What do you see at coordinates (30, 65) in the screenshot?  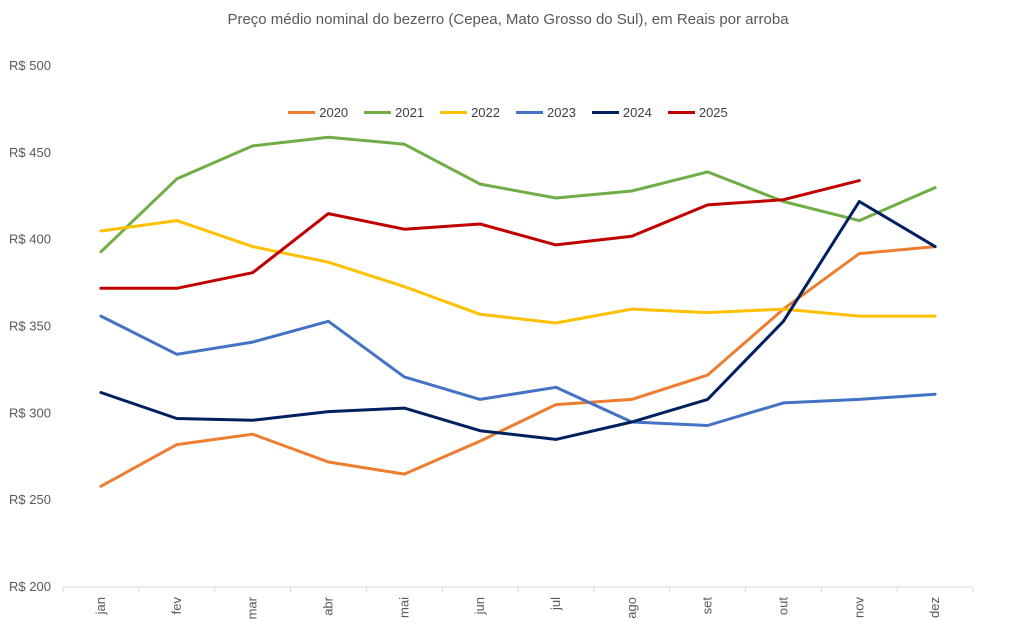 I see `y-tick-label: R$ 500` at bounding box center [30, 65].